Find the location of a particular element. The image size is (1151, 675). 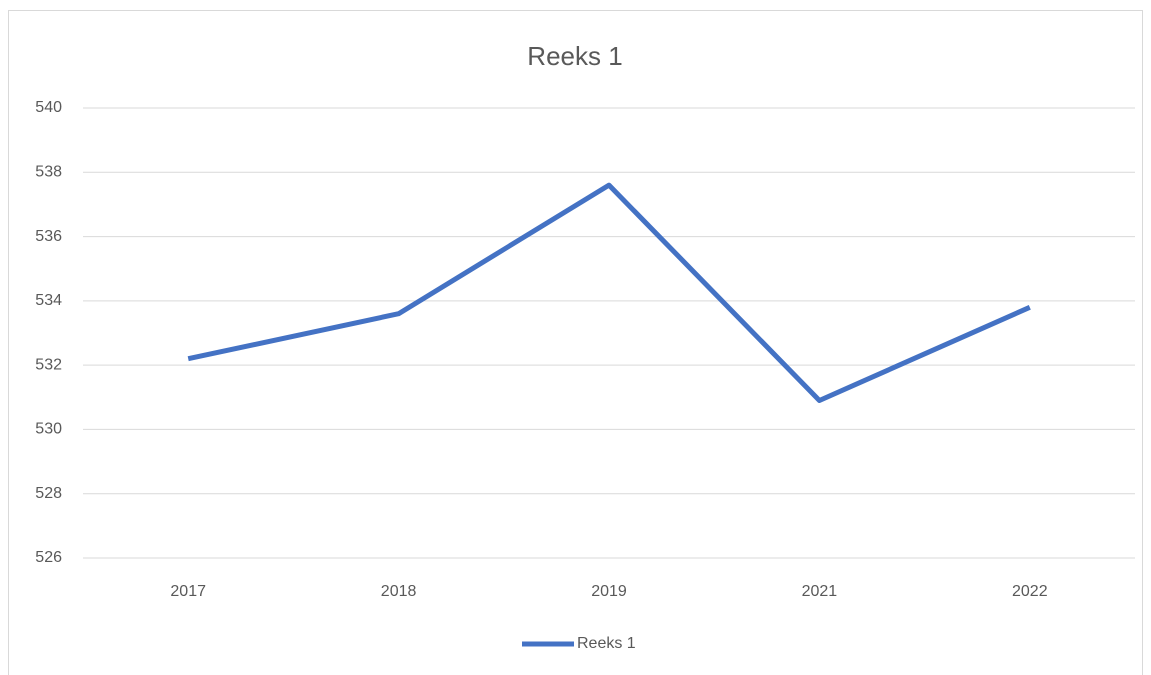

y-tick-label: 528 is located at coordinates (48, 493).